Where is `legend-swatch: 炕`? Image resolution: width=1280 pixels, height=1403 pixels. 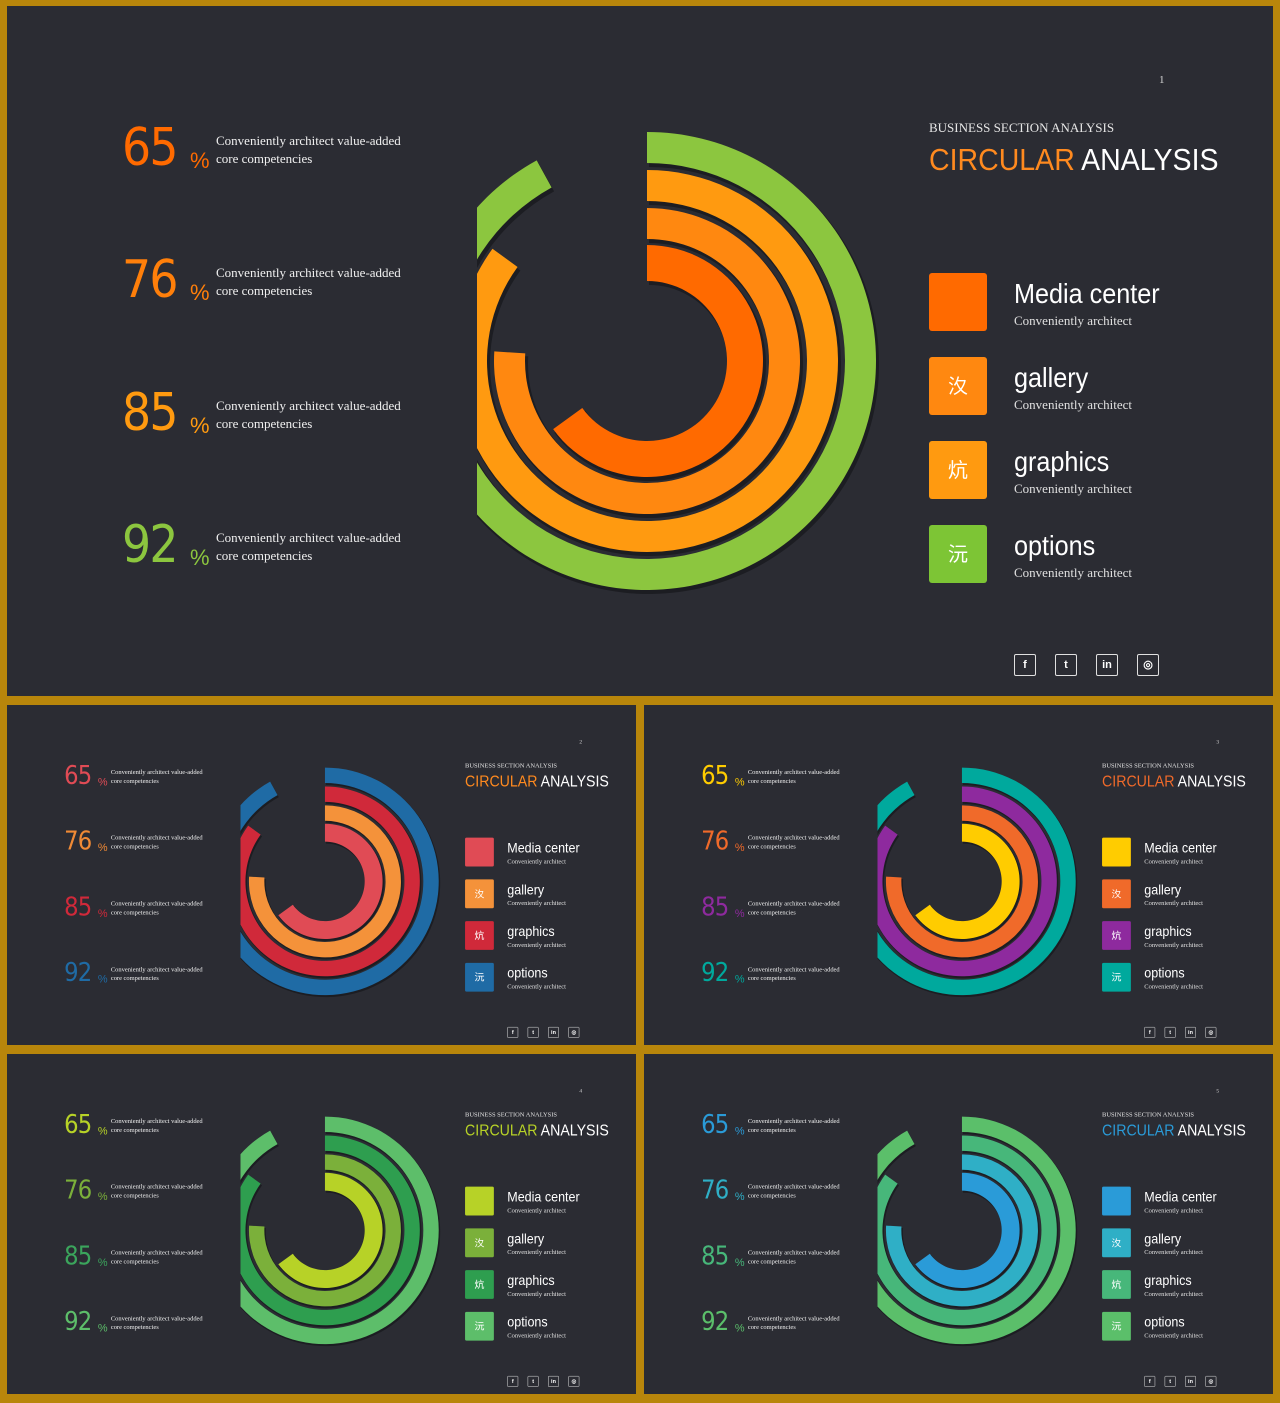
legend-swatch: 炕 is located at coordinates (1116, 1284).